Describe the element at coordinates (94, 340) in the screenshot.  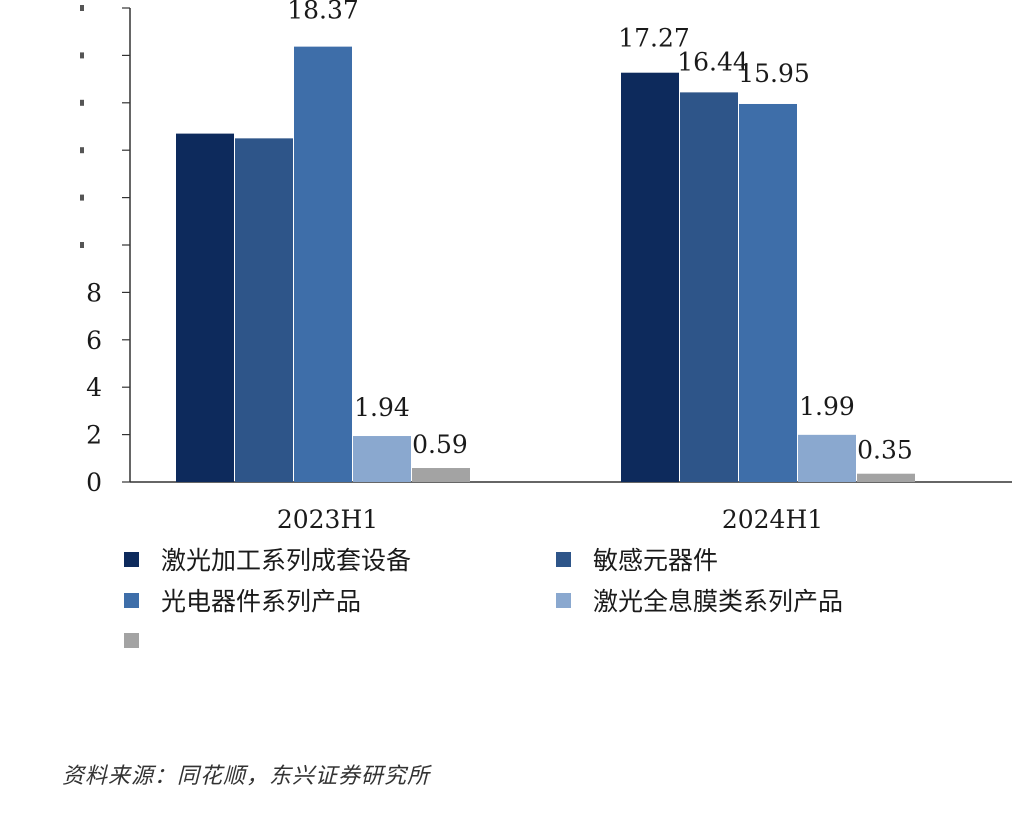
I see `y-tick-label: 6` at that location.